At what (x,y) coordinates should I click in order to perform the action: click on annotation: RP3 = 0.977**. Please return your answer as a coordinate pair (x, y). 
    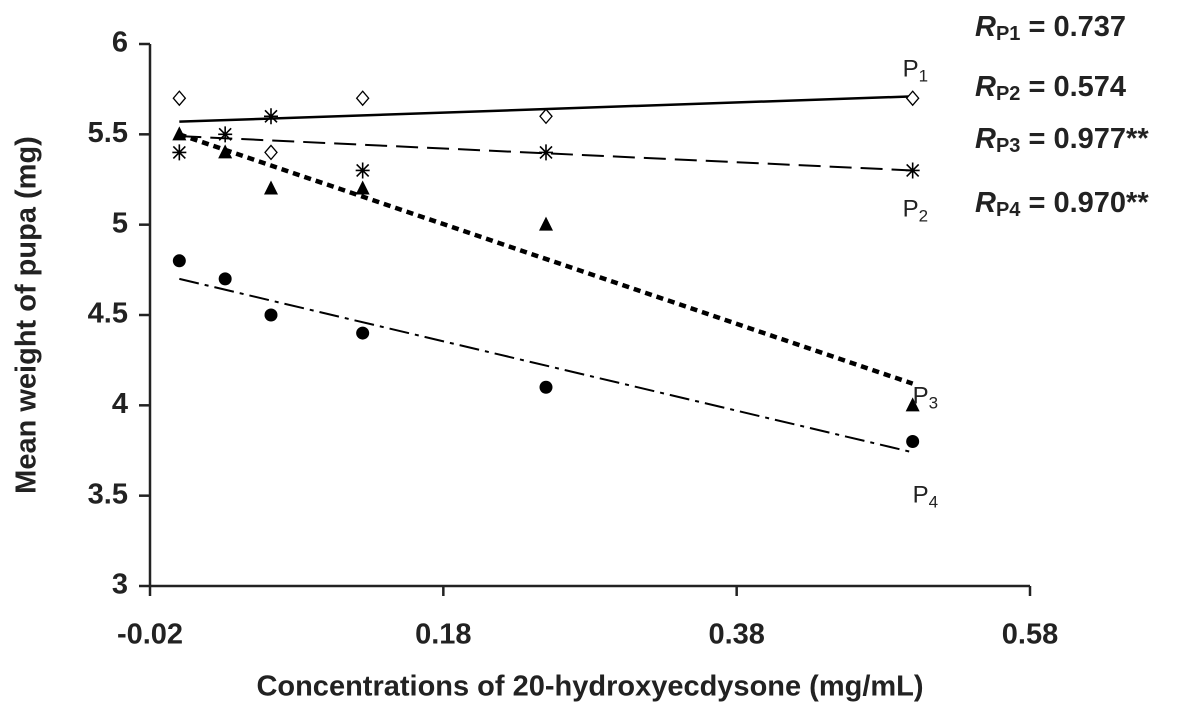
    Looking at the image, I should click on (1062, 140).